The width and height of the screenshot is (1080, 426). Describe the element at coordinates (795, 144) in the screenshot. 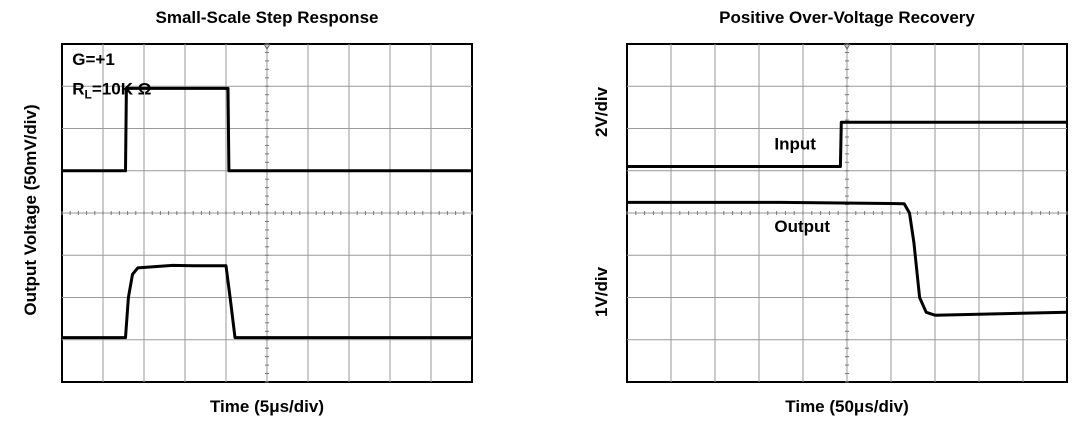

I see `annotation-right-1: Input` at that location.